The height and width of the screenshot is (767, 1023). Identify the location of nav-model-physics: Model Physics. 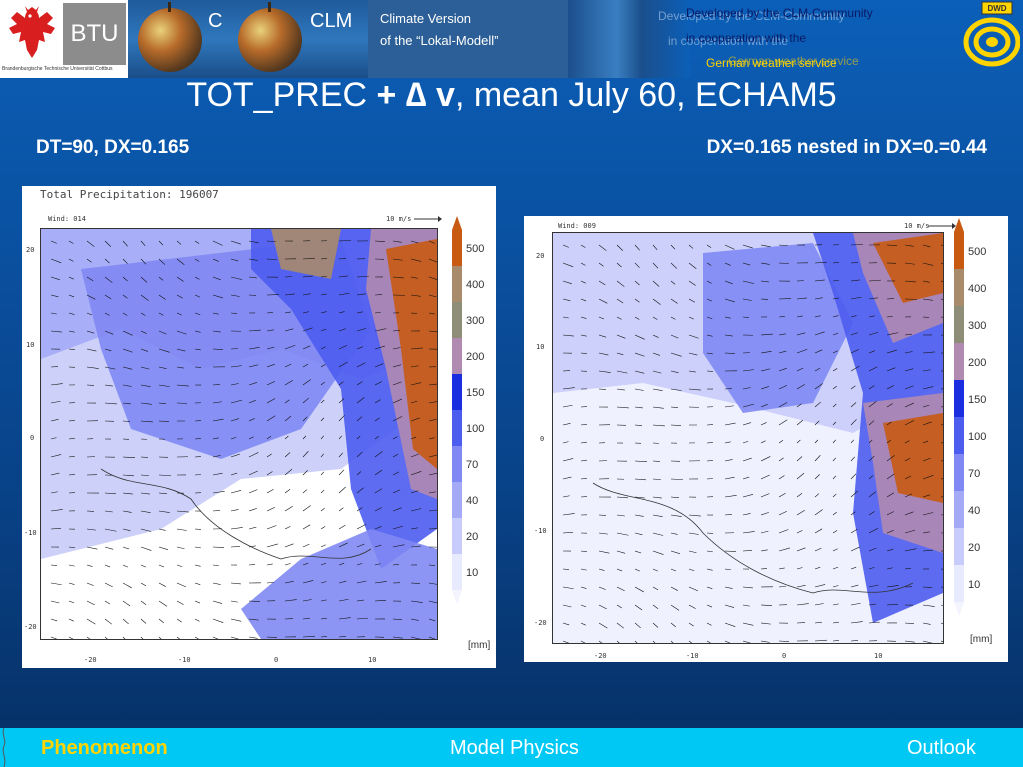
(514, 748).